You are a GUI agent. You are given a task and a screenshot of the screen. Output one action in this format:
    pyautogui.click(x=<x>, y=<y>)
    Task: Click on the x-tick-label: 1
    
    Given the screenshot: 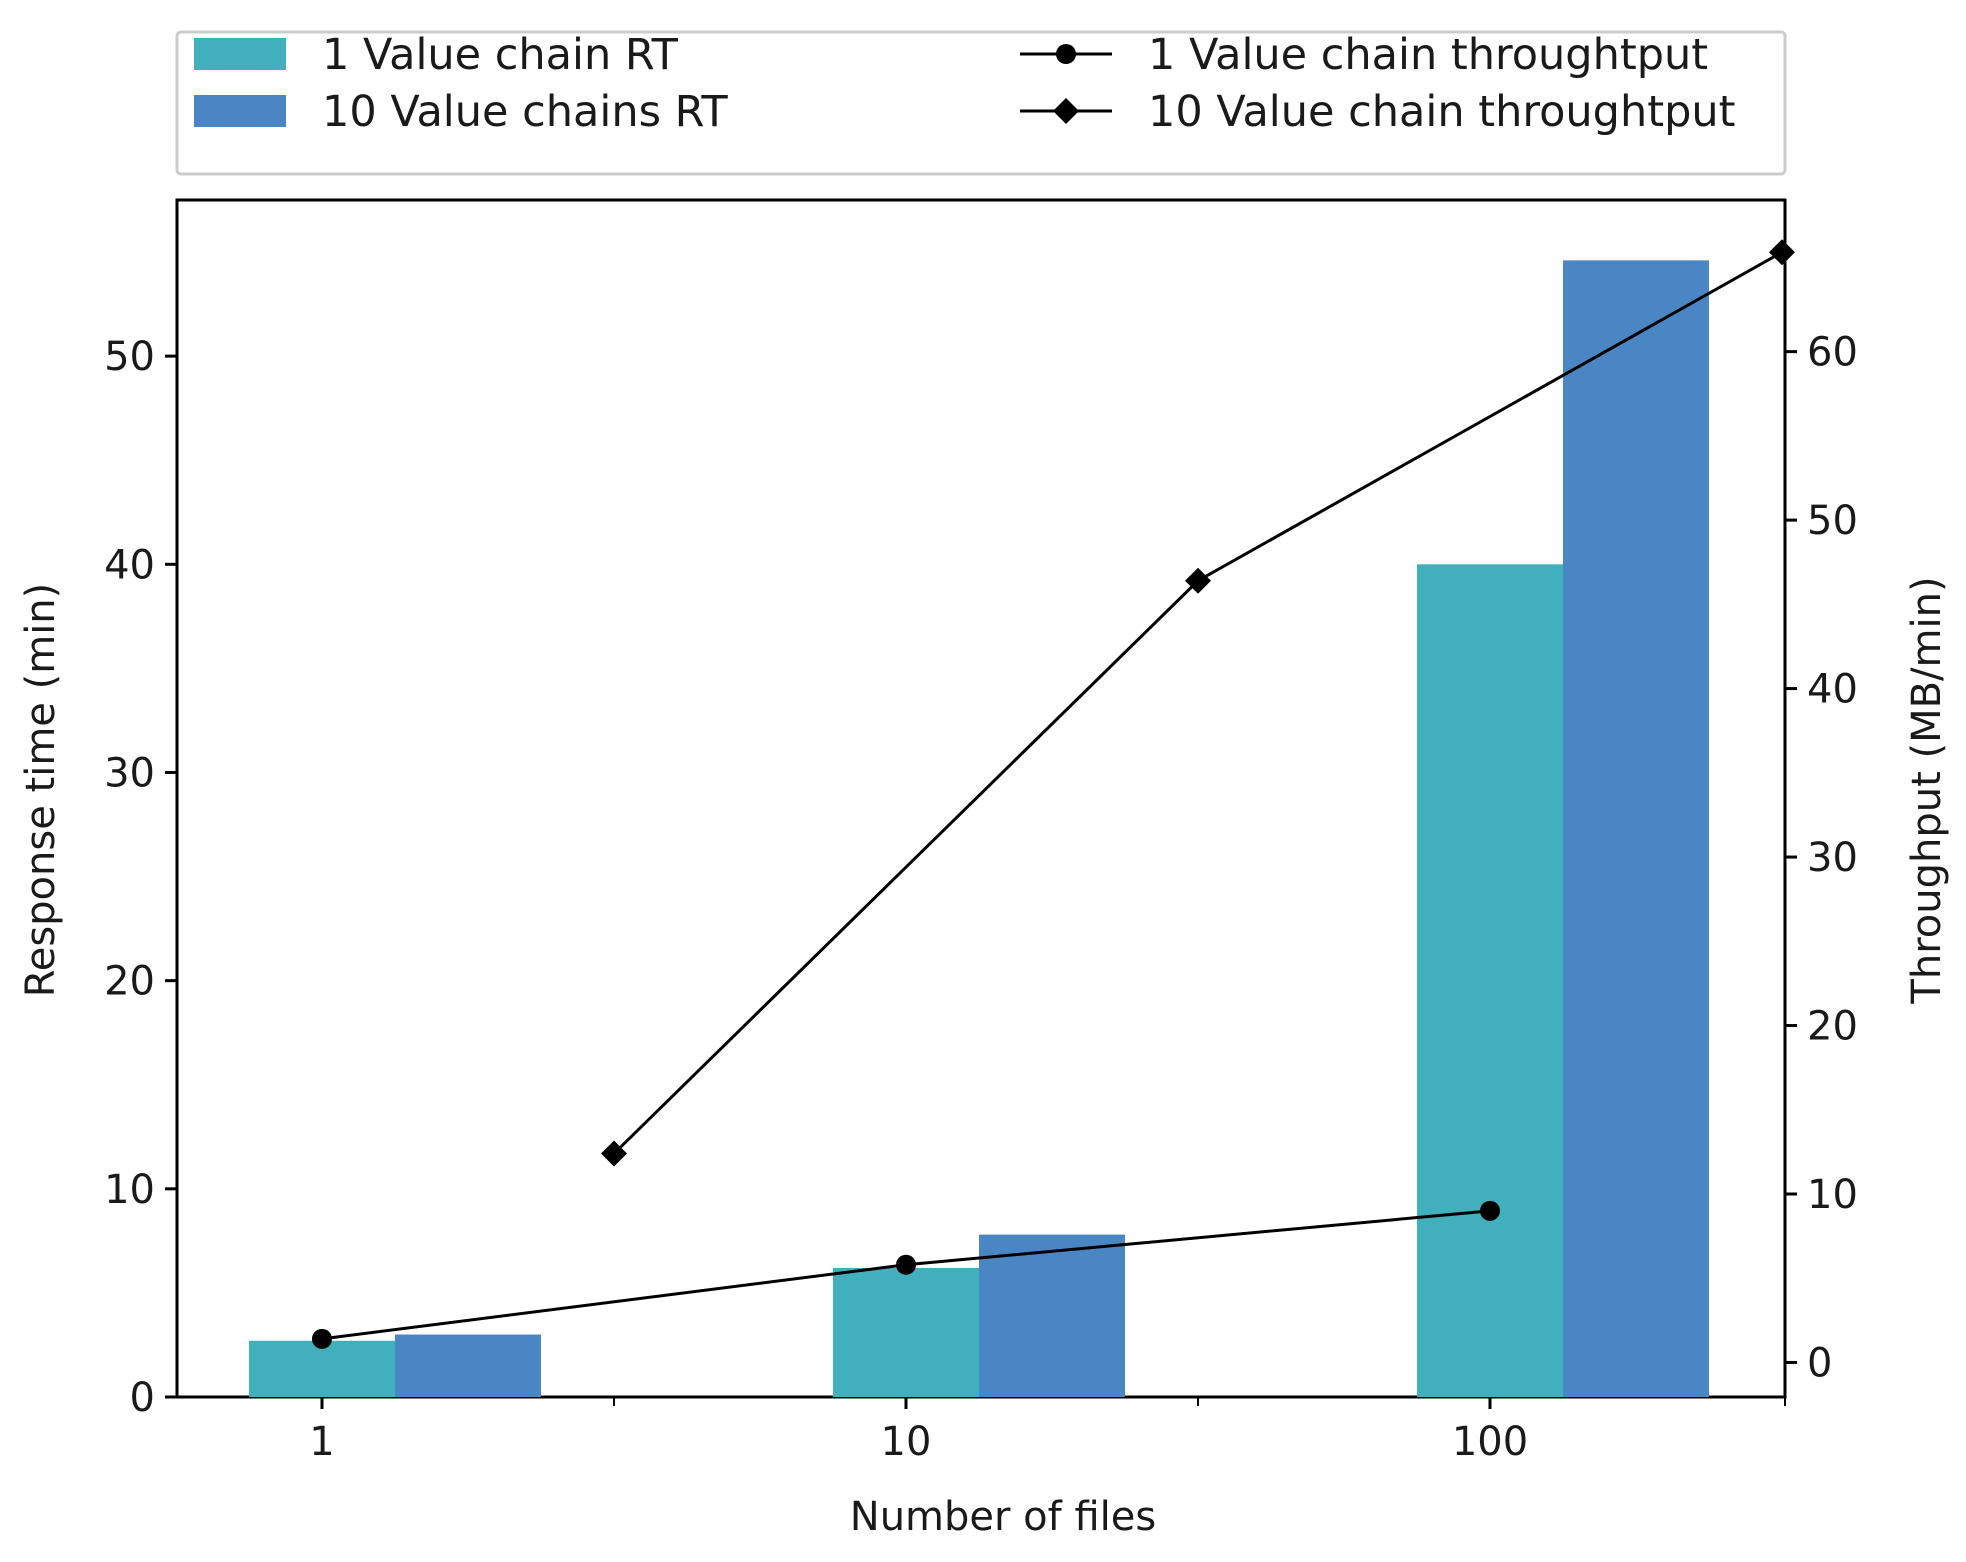 What is the action you would take?
    pyautogui.click(x=321, y=1442)
    